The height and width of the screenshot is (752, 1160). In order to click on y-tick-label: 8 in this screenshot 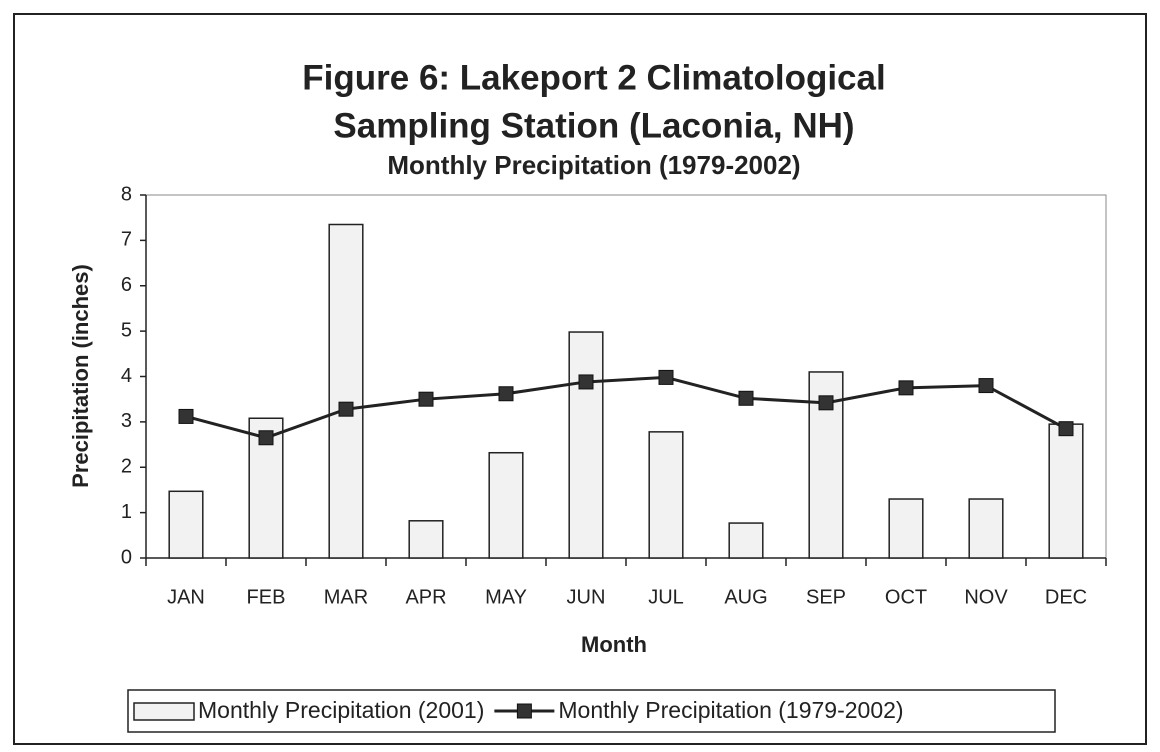, I will do `click(126, 194)`.